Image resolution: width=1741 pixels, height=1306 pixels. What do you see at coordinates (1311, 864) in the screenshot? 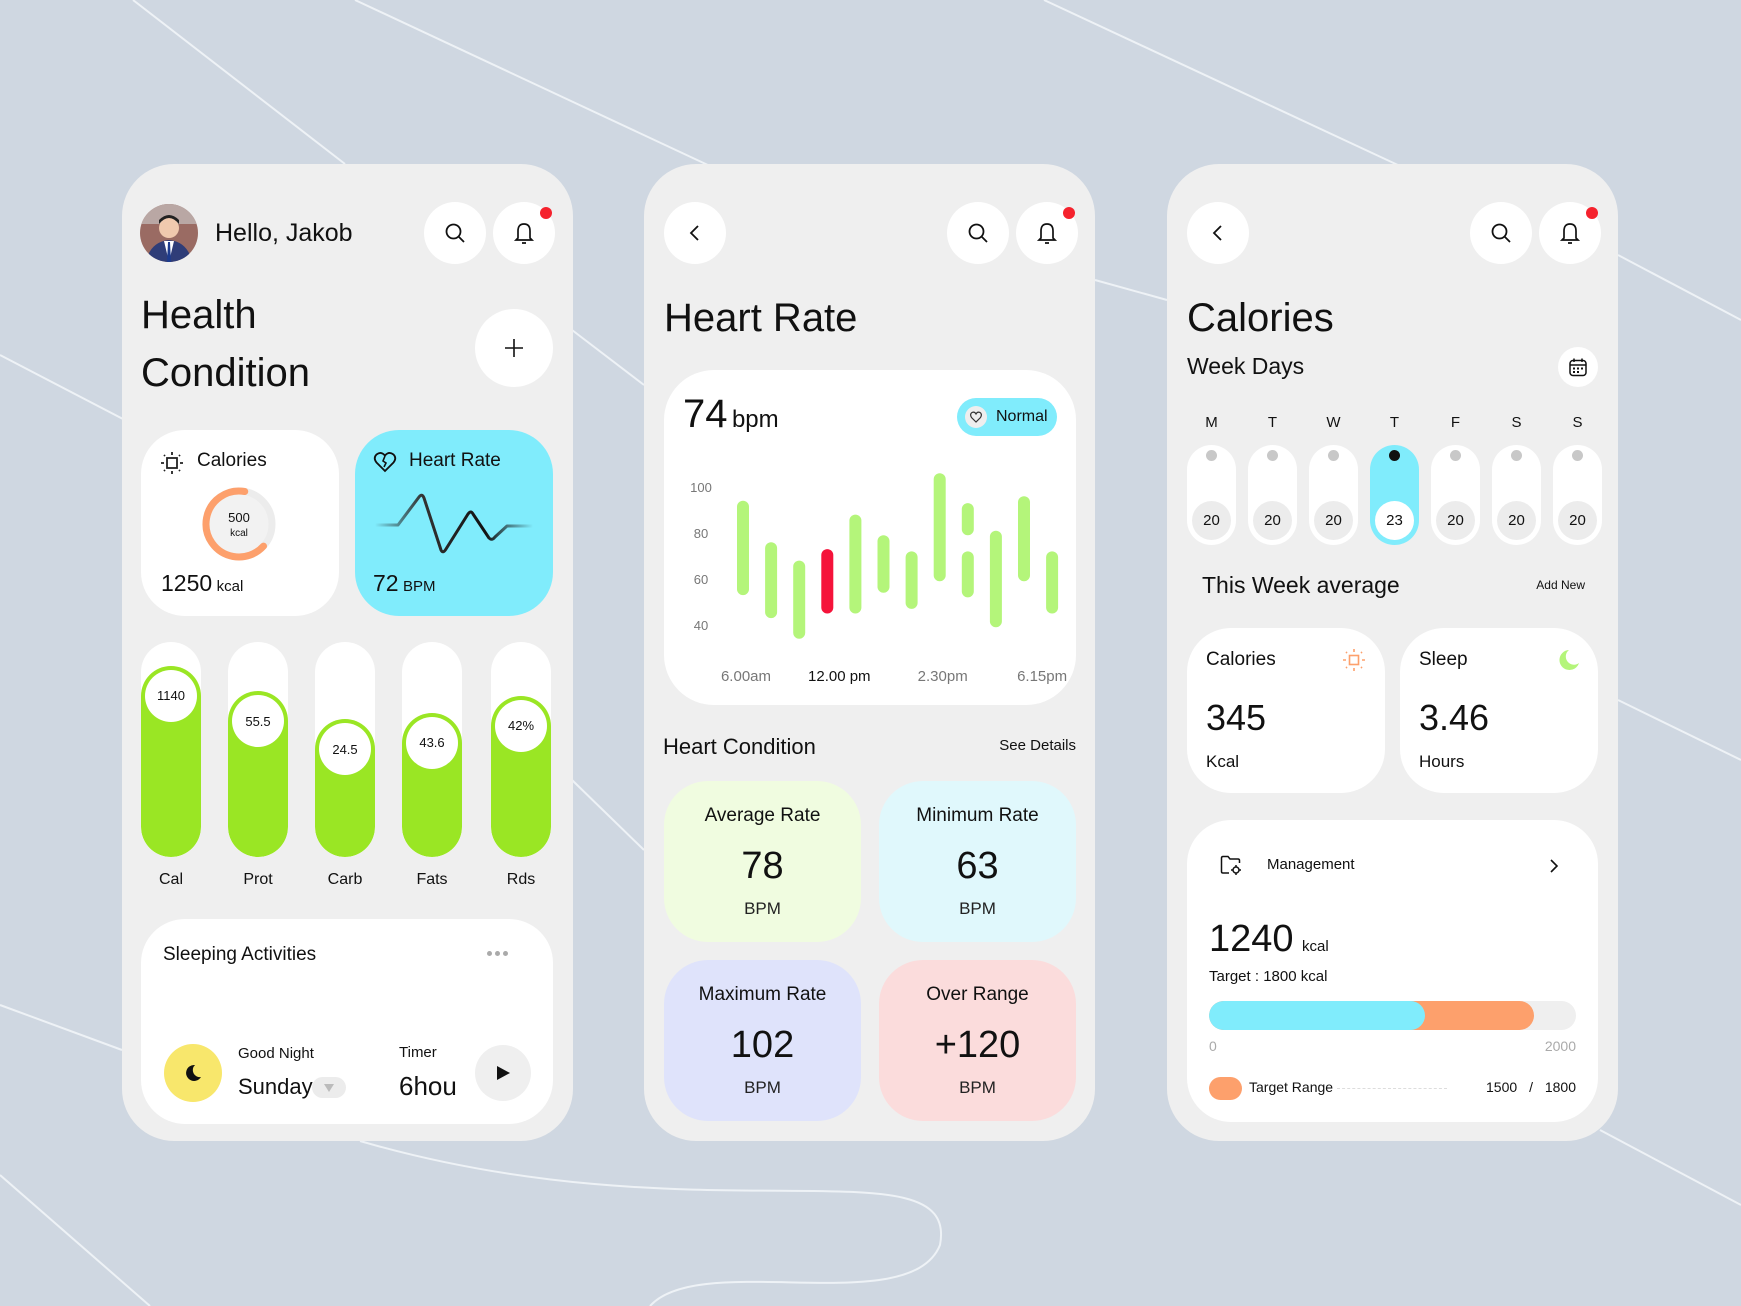
I see `management-title: Management` at bounding box center [1311, 864].